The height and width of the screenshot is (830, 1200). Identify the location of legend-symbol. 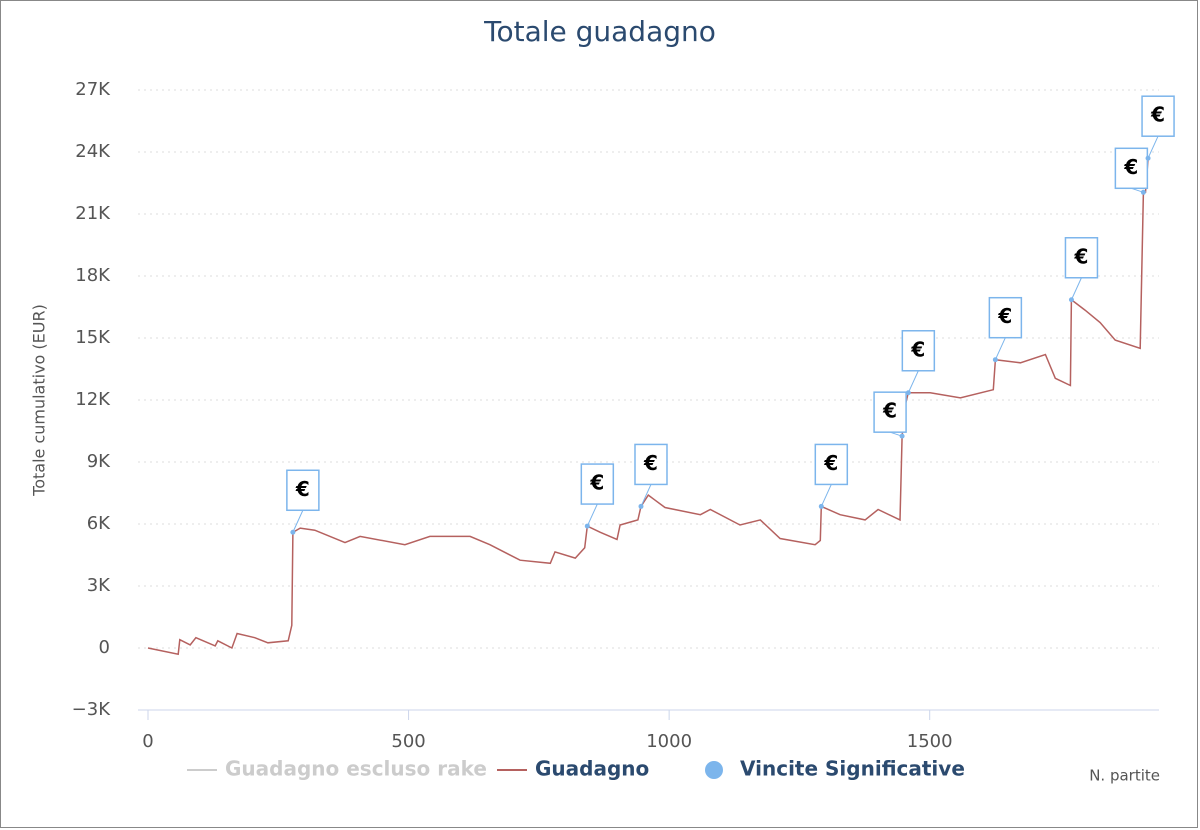
(714, 770).